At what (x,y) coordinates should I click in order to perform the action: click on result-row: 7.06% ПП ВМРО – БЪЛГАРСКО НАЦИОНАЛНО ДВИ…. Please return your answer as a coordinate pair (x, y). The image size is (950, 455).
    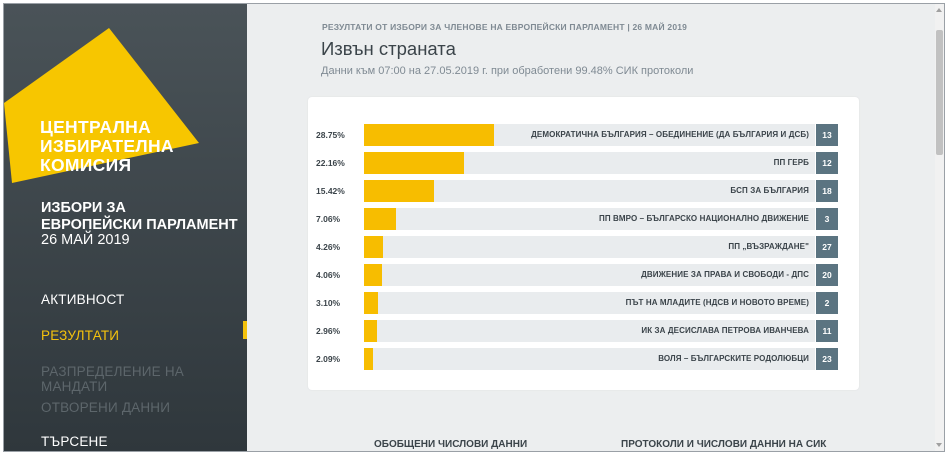
    Looking at the image, I should click on (583, 219).